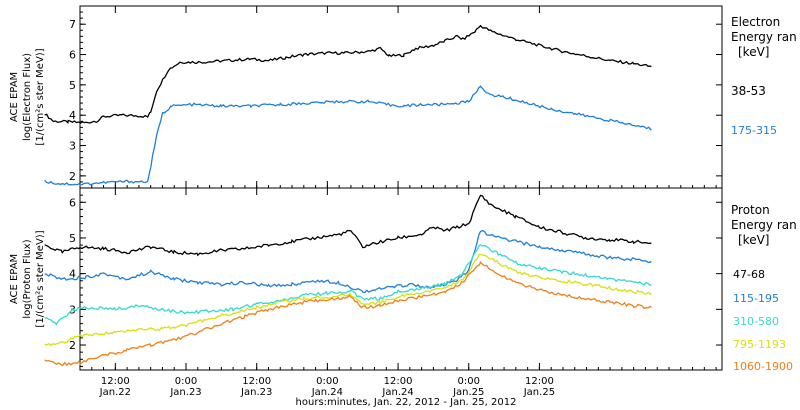 The image size is (800, 410). I want to click on electron-legend-entry: 175-315, so click(754, 130).